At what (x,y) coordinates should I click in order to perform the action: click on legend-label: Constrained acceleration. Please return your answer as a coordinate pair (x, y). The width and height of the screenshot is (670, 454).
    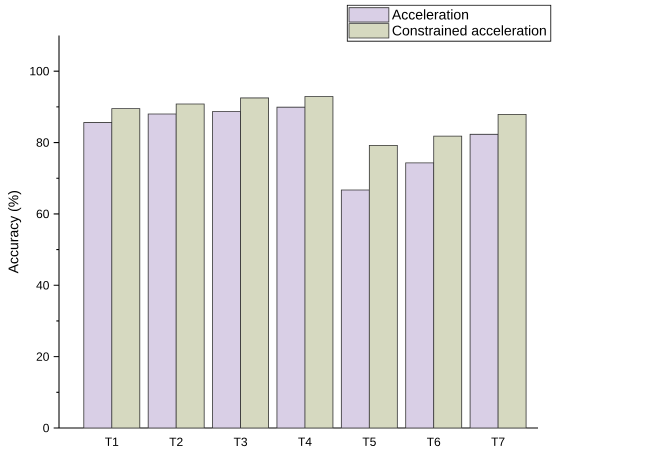
    Looking at the image, I should click on (469, 30).